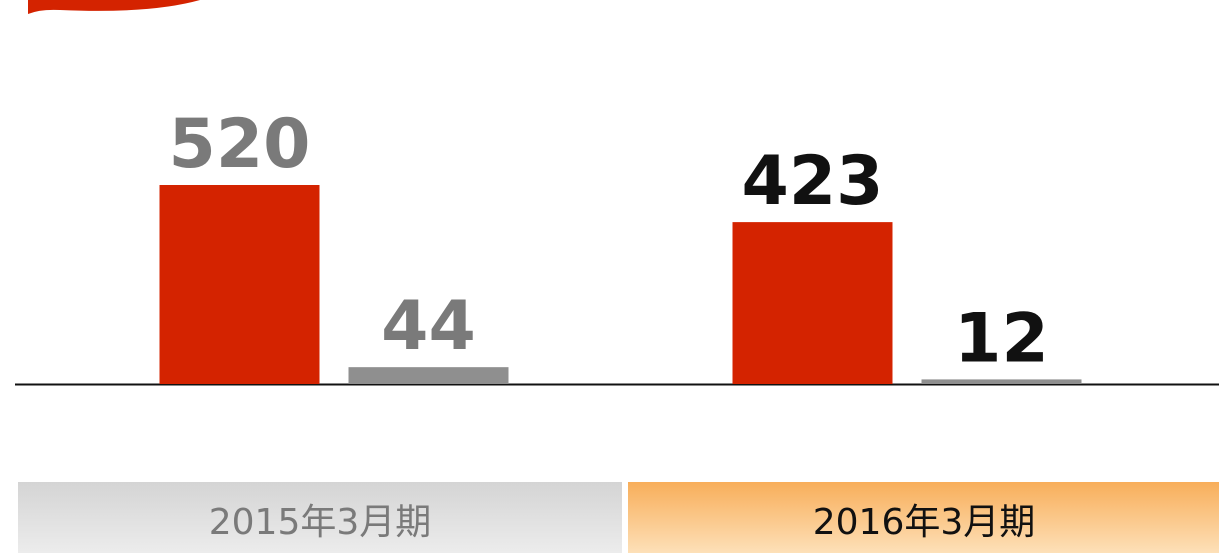  I want to click on x-tick-label: 2016年3月期, so click(924, 522).